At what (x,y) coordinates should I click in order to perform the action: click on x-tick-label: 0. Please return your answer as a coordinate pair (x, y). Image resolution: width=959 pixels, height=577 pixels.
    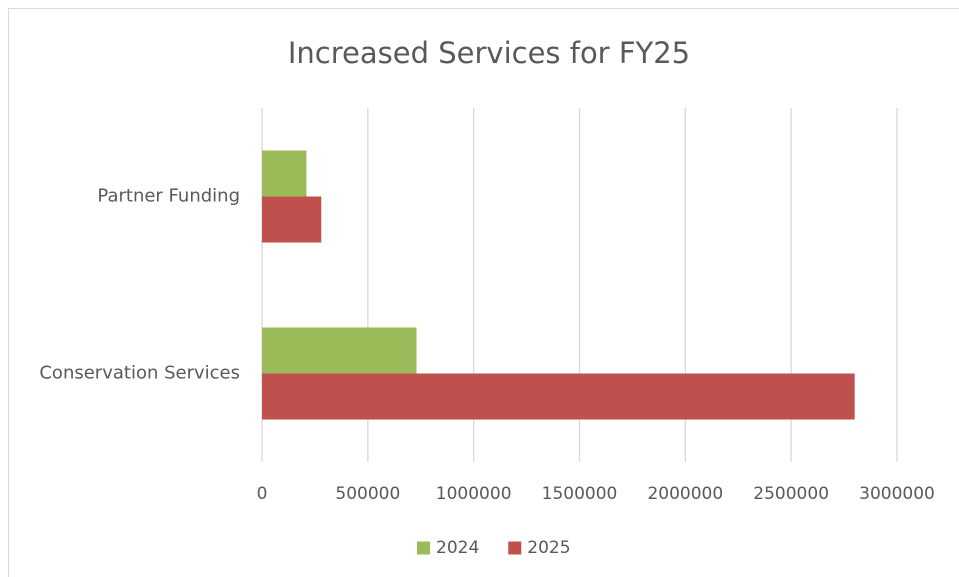
    Looking at the image, I should click on (262, 494).